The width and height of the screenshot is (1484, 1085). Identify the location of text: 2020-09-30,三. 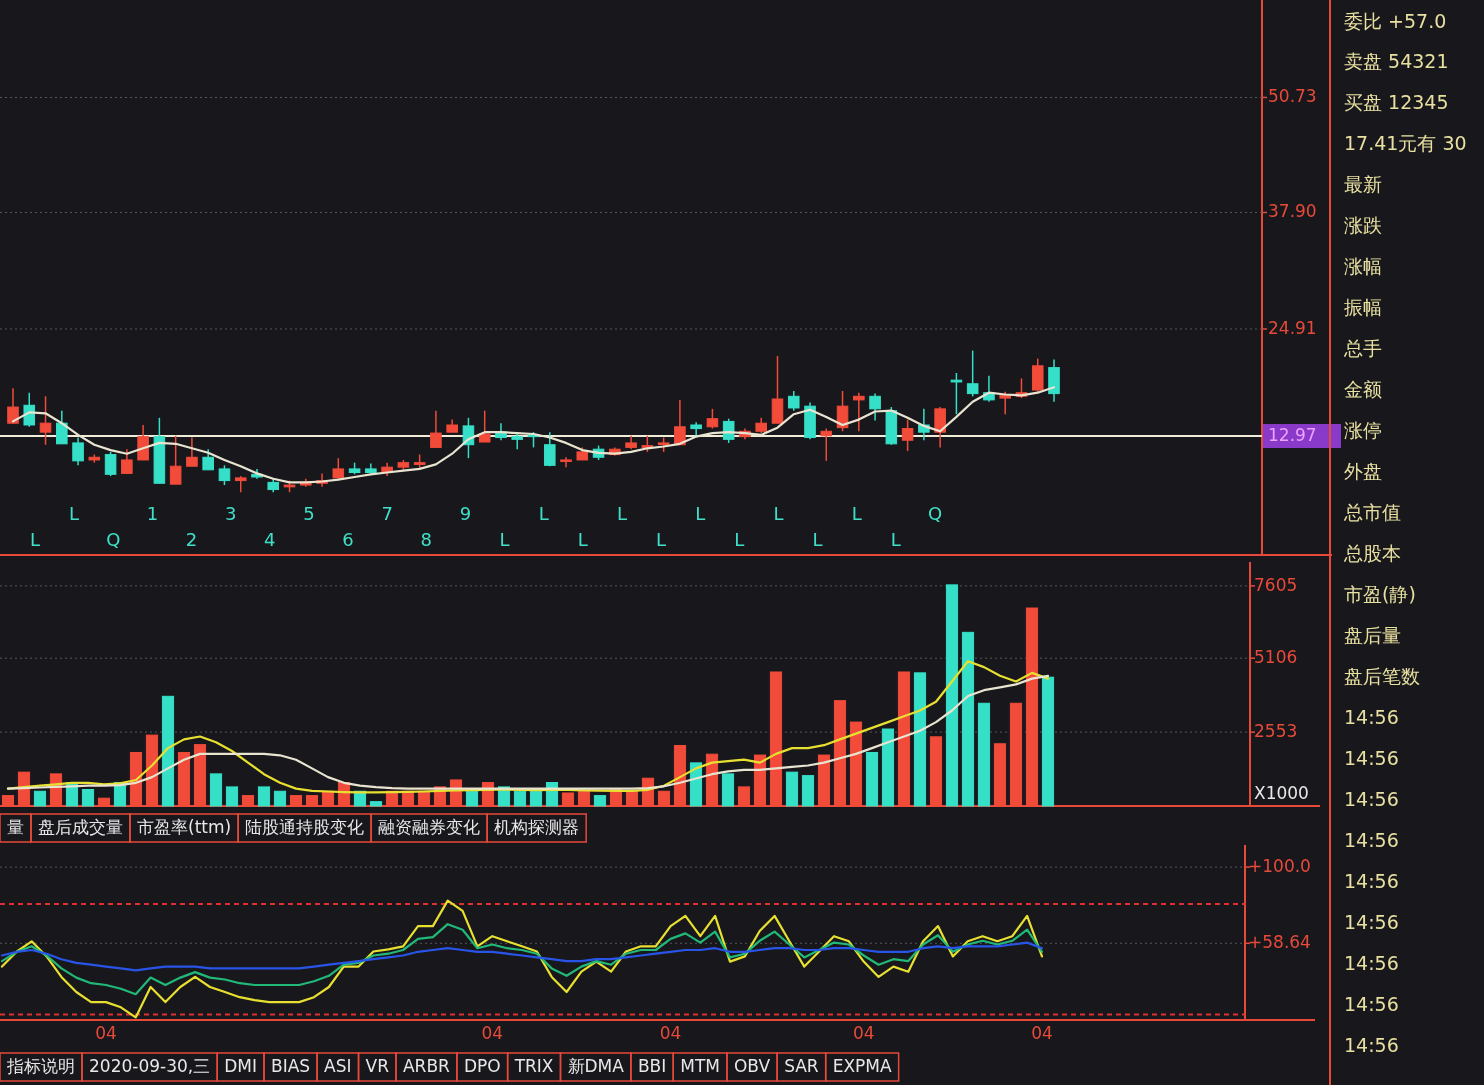
(150, 1066).